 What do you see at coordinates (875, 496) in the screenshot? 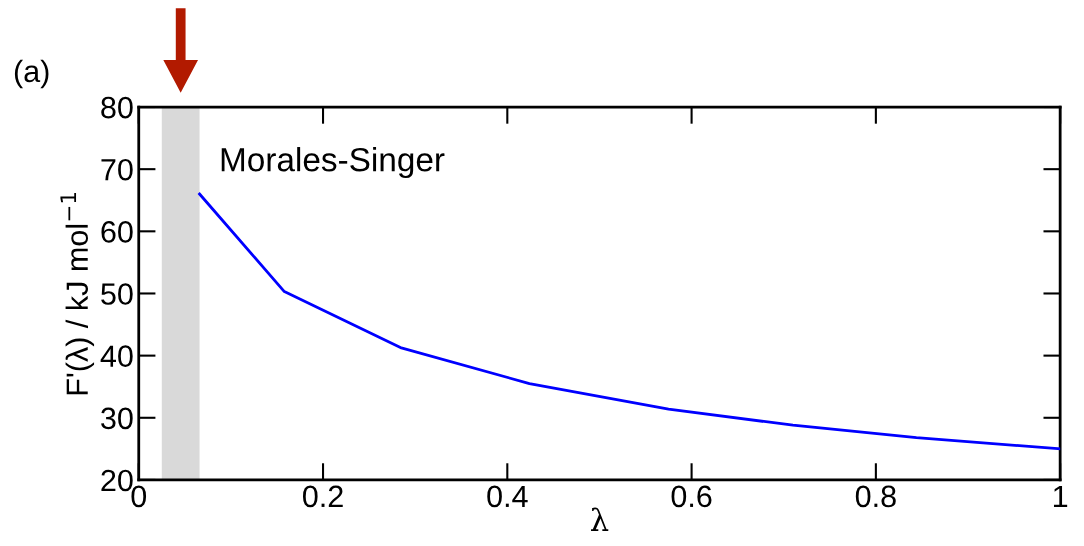
I see `x-tick-label: 0.8` at bounding box center [875, 496].